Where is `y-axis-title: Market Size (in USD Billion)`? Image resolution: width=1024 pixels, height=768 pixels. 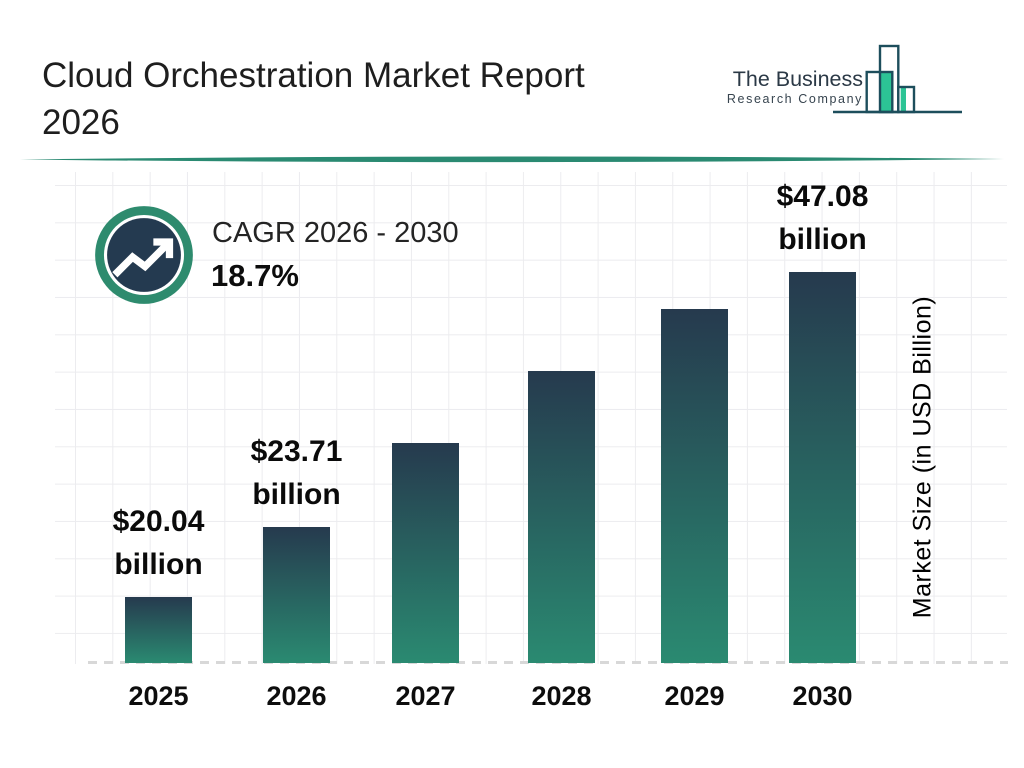 y-axis-title: Market Size (in USD Billion) is located at coordinates (922, 457).